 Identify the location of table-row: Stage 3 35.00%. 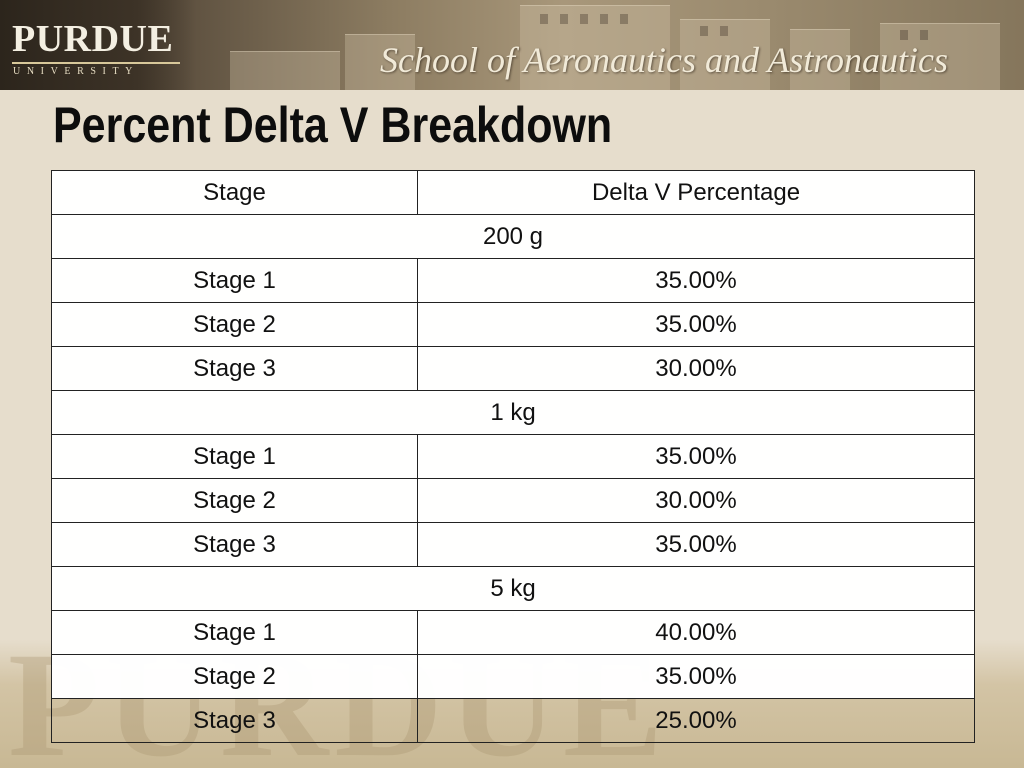
(513, 544).